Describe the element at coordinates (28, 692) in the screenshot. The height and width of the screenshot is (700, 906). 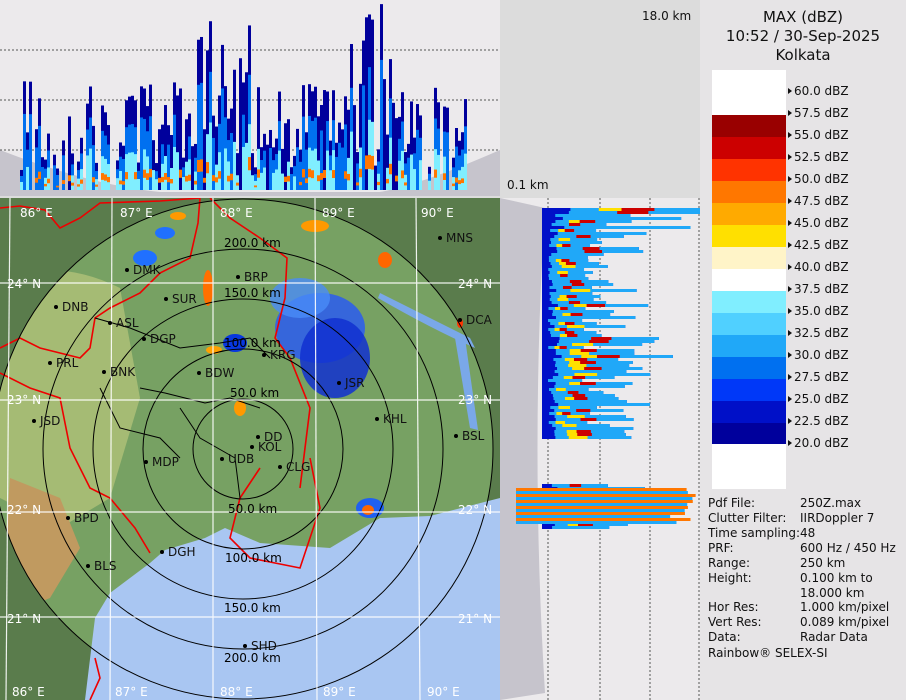
I see `lon-label: 86° E` at that location.